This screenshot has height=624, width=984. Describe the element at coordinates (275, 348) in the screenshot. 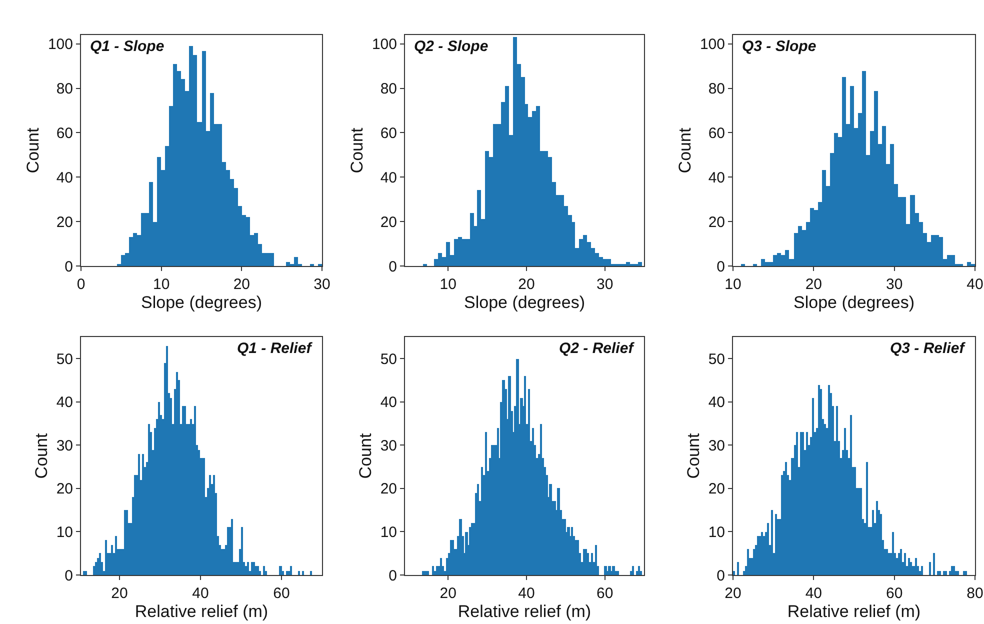

I see `chart-title: Q1 - Relief` at that location.